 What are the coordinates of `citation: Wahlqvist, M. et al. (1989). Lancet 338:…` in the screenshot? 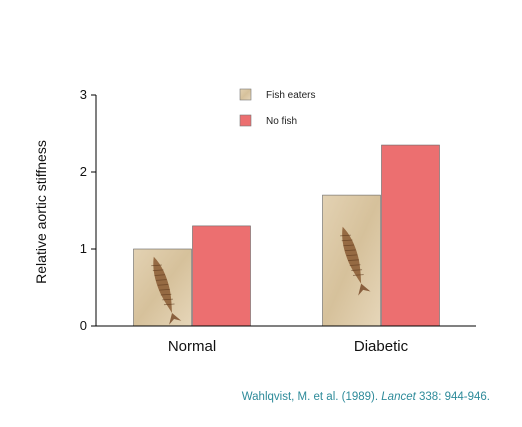 It's located at (366, 397).